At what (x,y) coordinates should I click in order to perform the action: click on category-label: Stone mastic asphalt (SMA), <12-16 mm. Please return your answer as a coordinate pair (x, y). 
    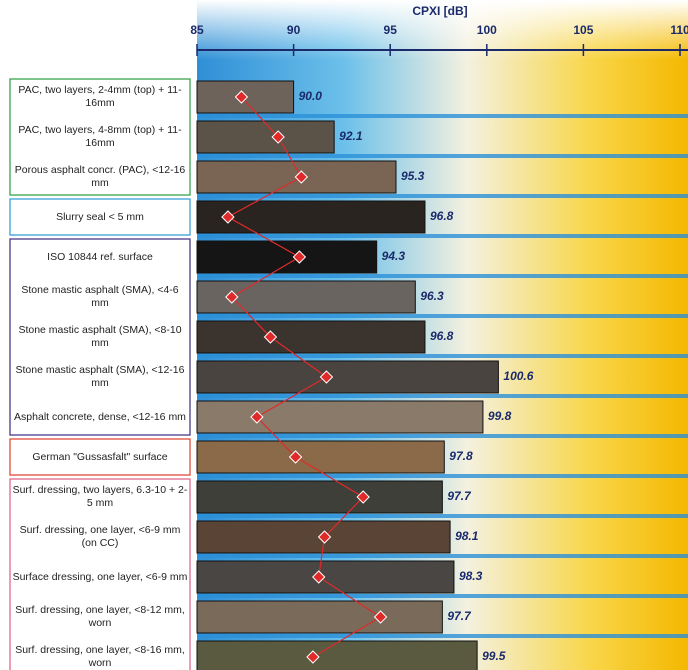
    Looking at the image, I should click on (100, 376).